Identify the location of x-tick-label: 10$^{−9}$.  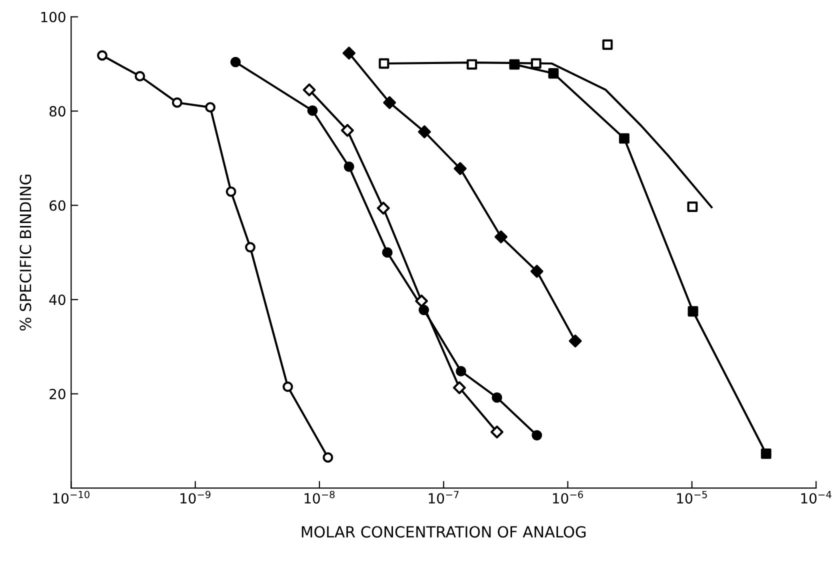
(195, 497).